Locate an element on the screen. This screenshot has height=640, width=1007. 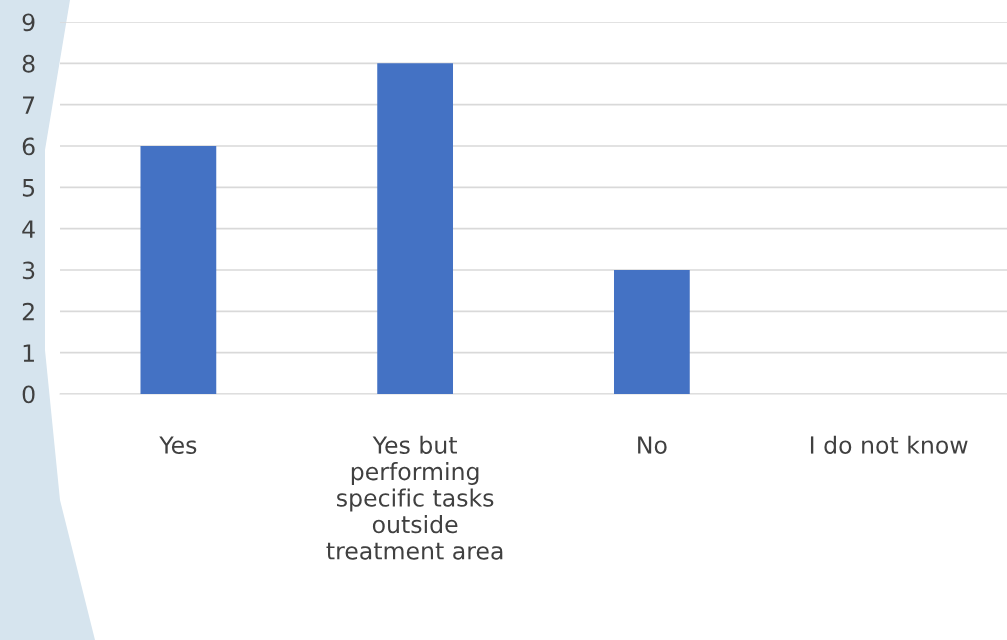
y-tick-label: 0 is located at coordinates (28, 394).